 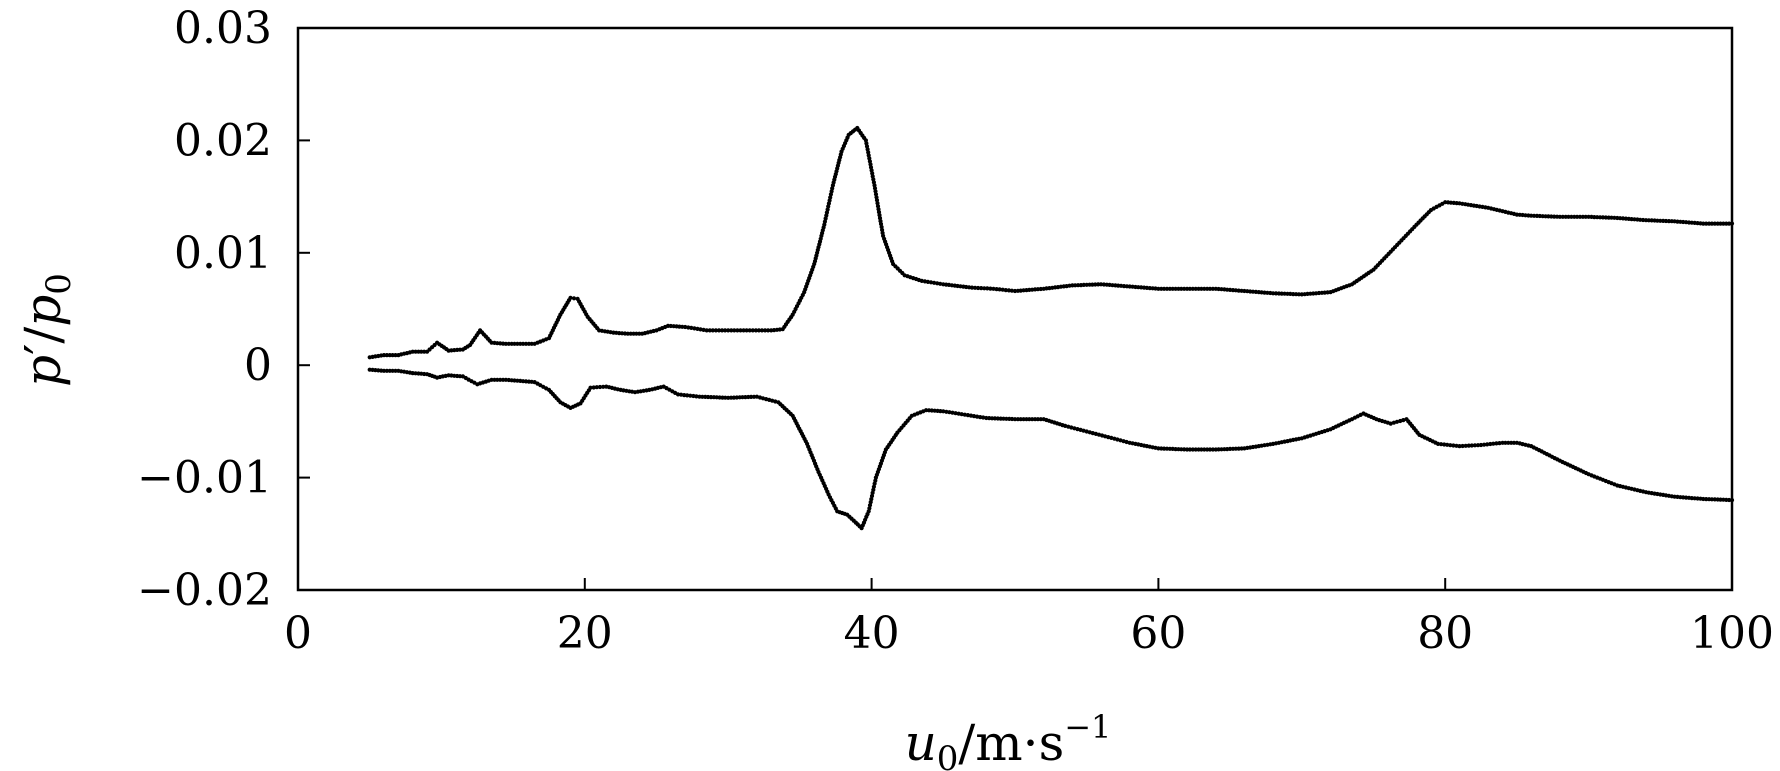 I want to click on x-tick-label: 80, so click(x=1445, y=633).